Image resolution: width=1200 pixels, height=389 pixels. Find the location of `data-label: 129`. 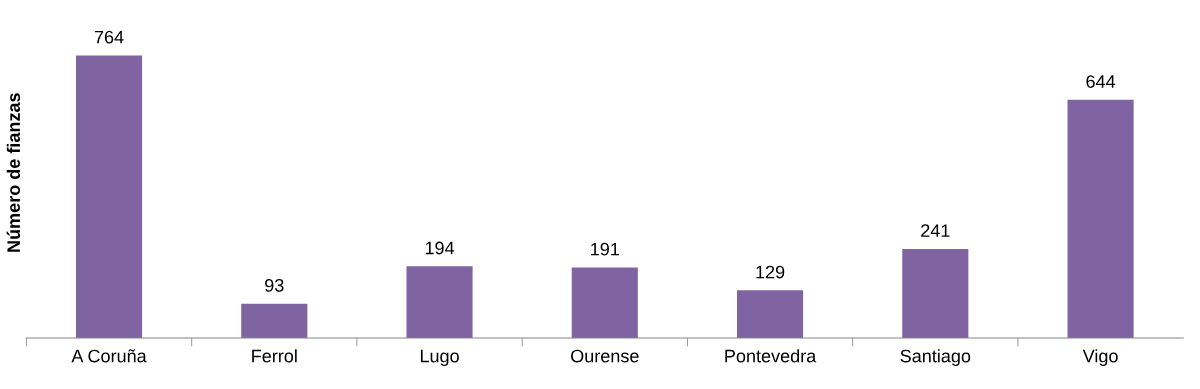

data-label: 129 is located at coordinates (770, 272).